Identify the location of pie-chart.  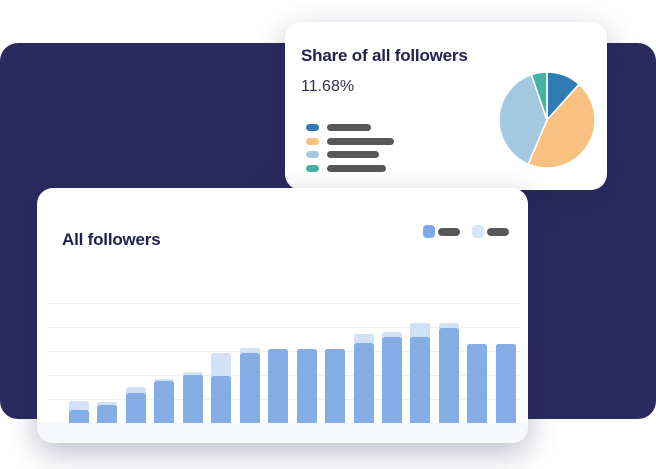
(547, 120).